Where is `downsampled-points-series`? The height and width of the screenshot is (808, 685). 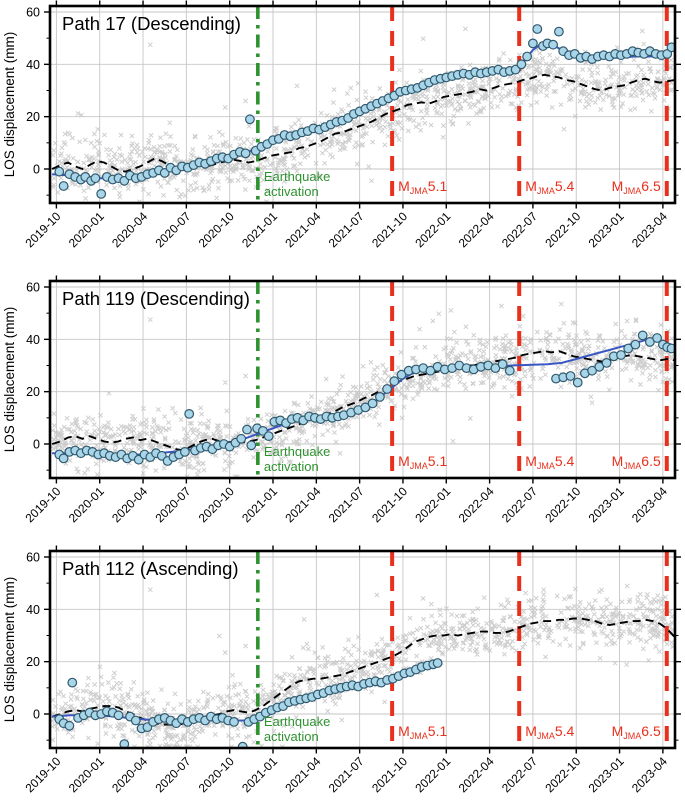
downsampled-points-series is located at coordinates (248, 703).